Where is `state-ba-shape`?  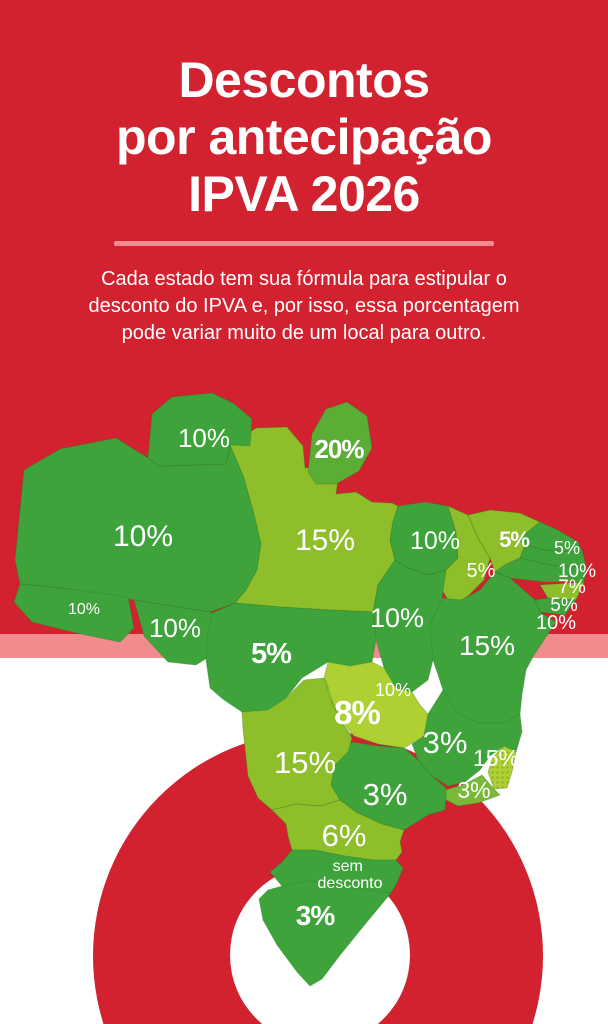
state-ba-shape is located at coordinates (493, 647).